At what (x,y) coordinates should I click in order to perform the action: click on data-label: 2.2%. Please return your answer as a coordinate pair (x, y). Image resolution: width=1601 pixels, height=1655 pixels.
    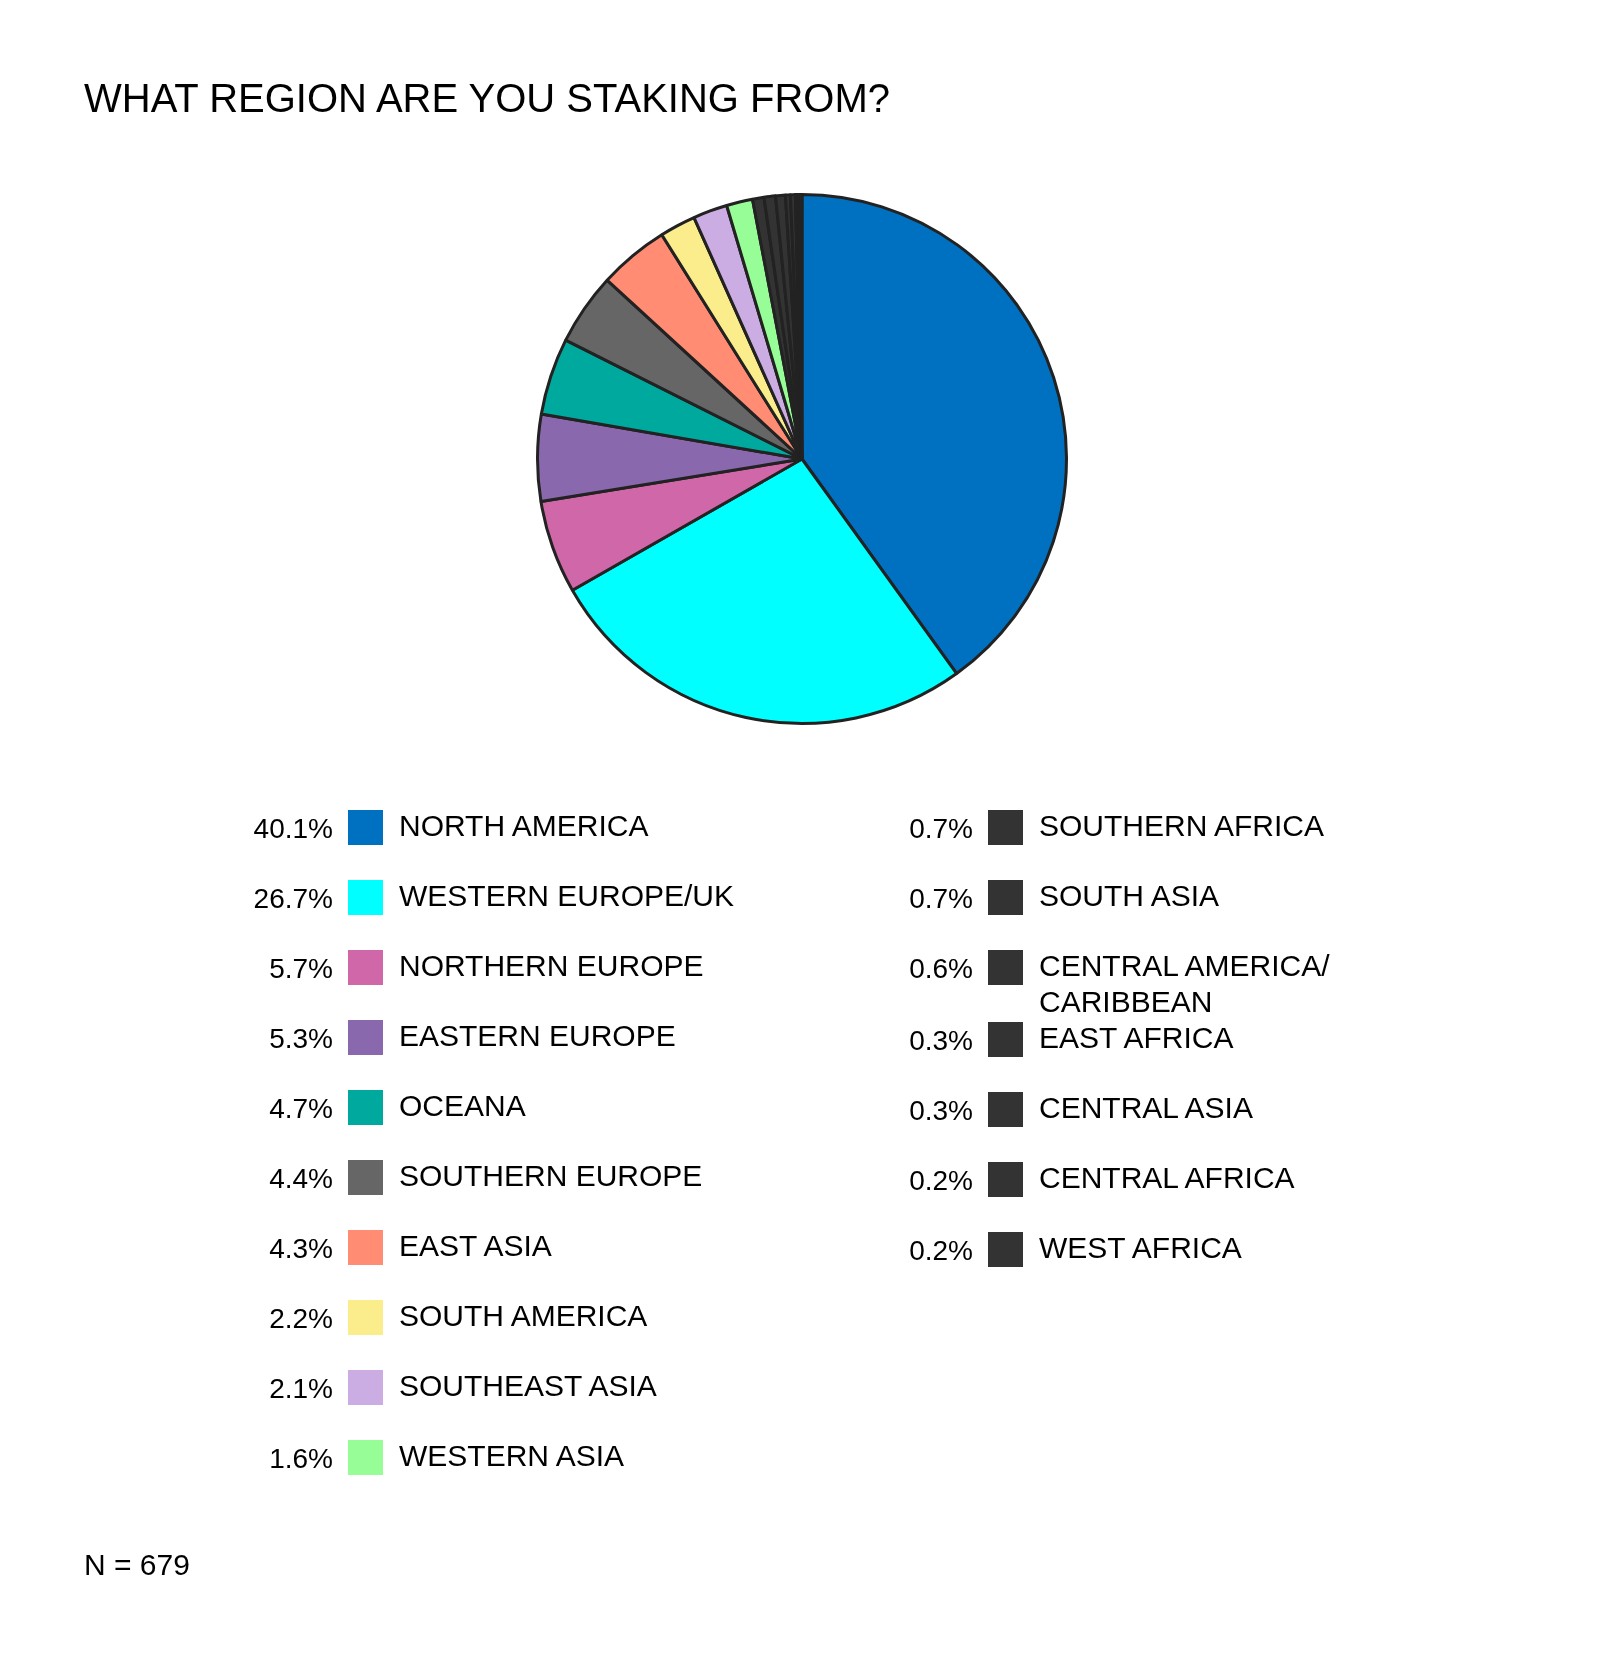
    Looking at the image, I should click on (300, 1319).